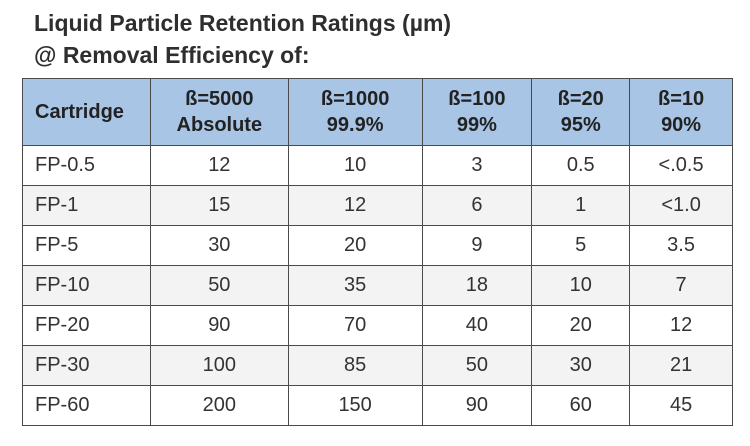 Image resolution: width=750 pixels, height=446 pixels. I want to click on header-text: 99%, so click(476, 125).